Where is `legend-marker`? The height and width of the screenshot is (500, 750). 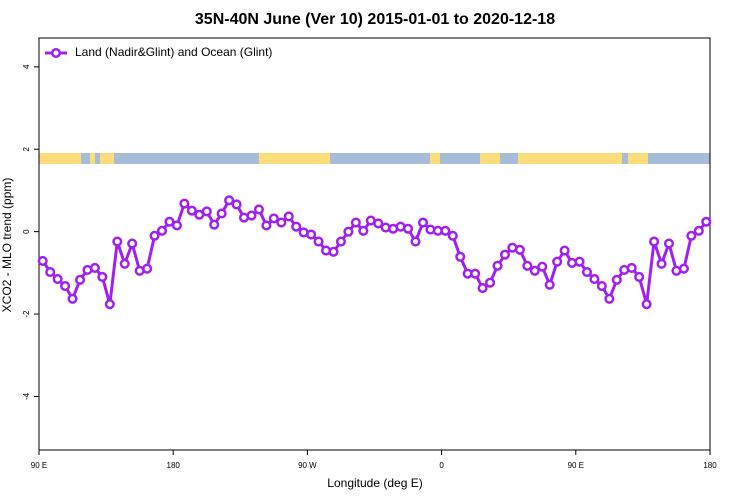
legend-marker is located at coordinates (56, 53).